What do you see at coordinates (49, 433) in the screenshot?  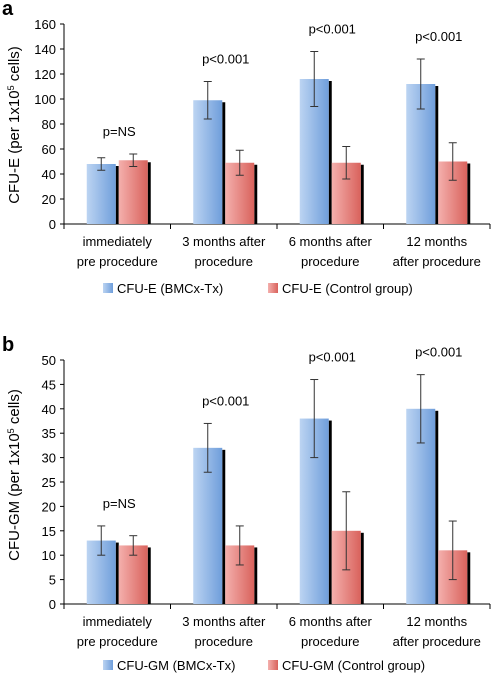 I see `panel-b-y-tick-label: 35` at bounding box center [49, 433].